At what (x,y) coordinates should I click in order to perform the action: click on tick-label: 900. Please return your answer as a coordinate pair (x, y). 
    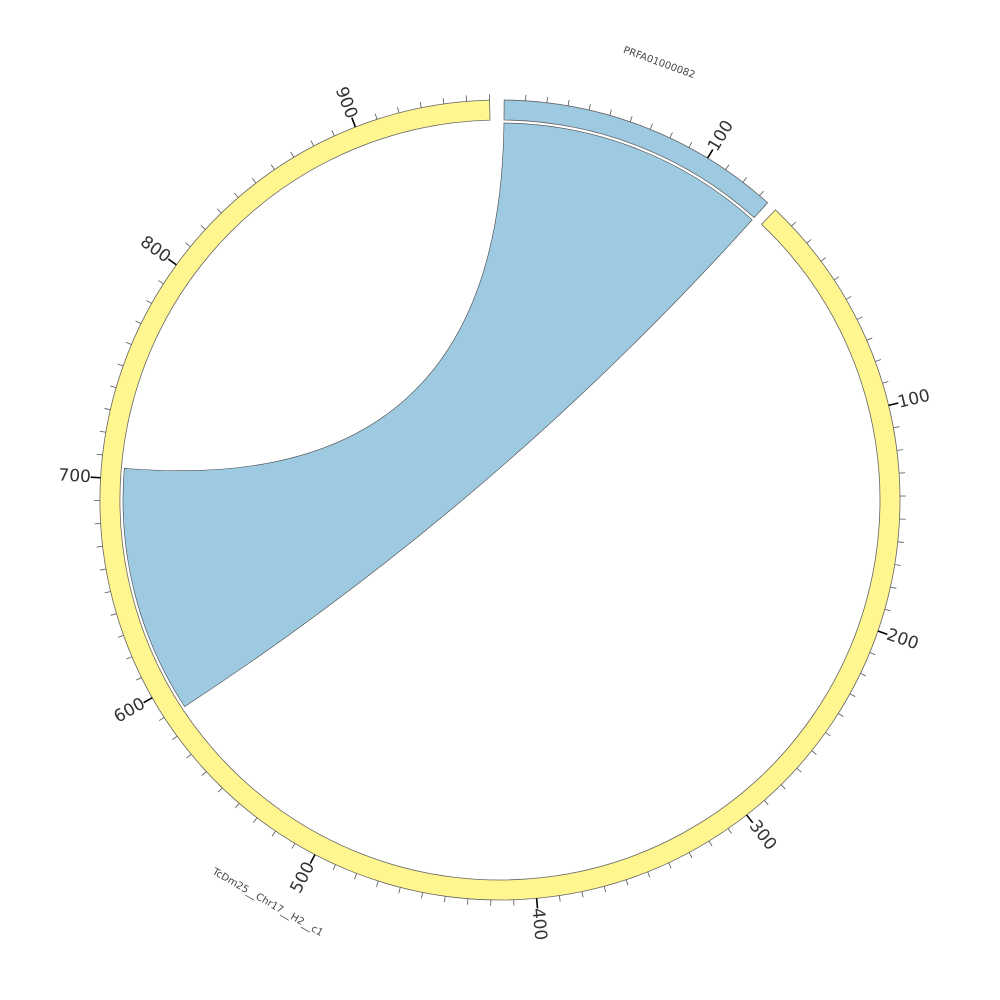
    Looking at the image, I should click on (346, 102).